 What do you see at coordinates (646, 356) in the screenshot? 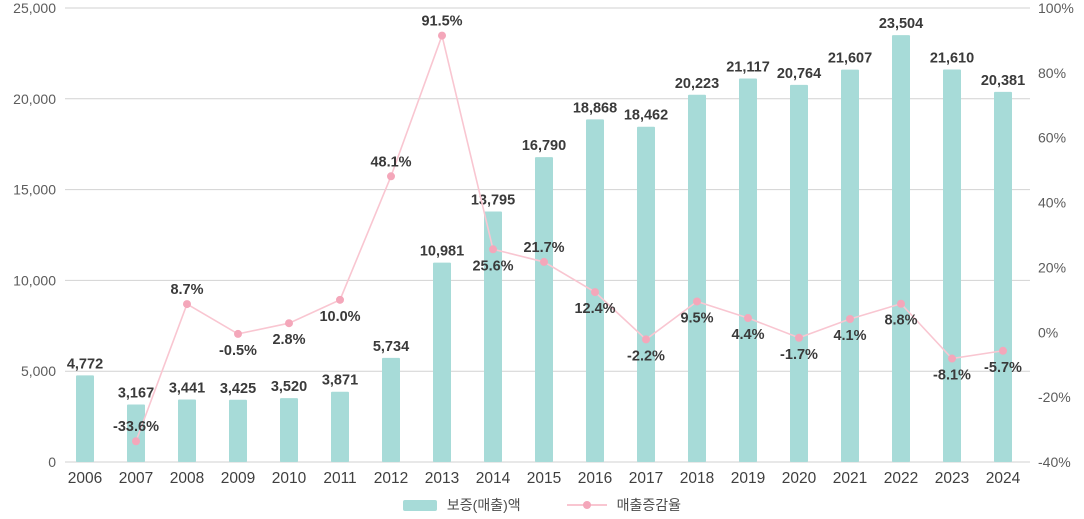
I see `pct-label: -2.2%` at bounding box center [646, 356].